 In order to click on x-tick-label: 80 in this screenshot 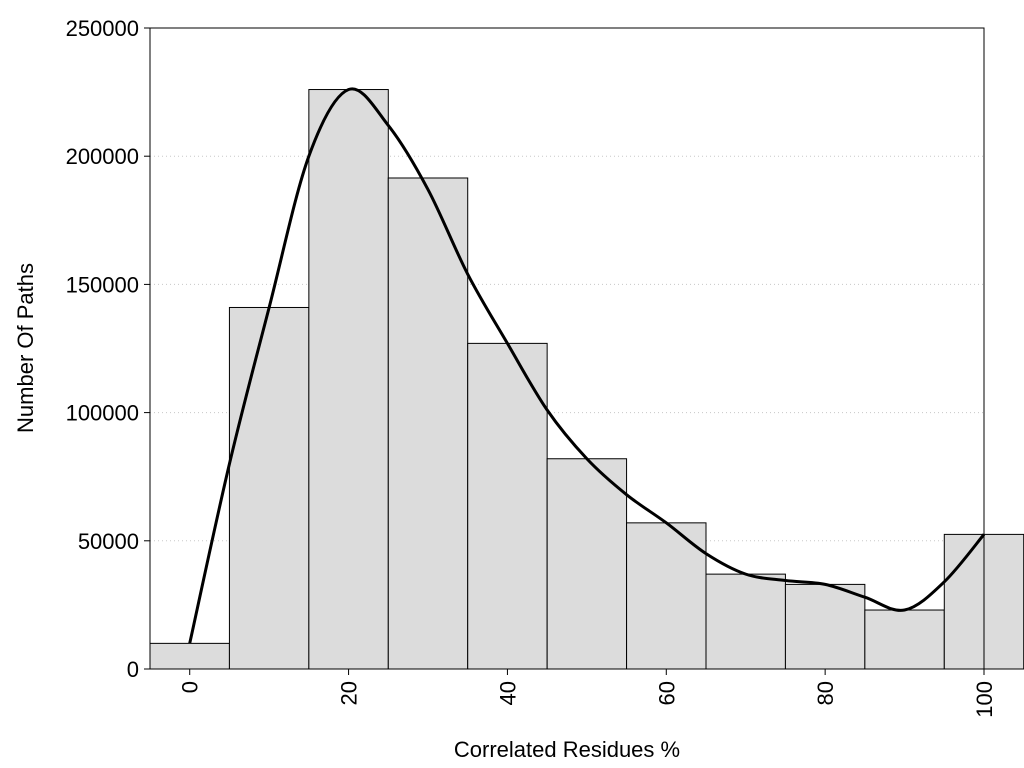, I will do `click(825, 693)`.